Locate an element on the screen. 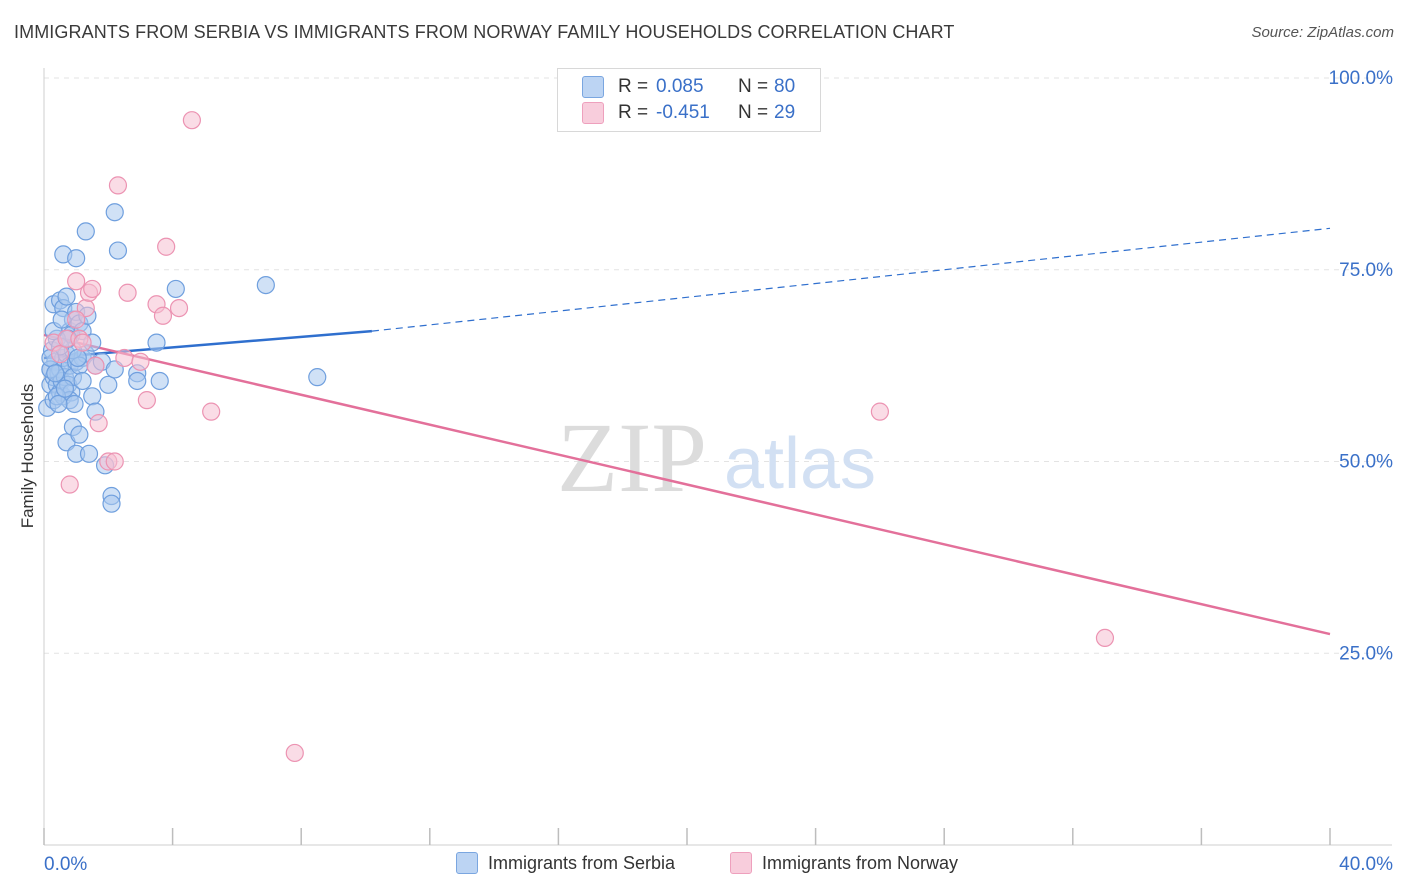 The height and width of the screenshot is (892, 1406). legend-r-value-serbia: 0.085 is located at coordinates (680, 86).